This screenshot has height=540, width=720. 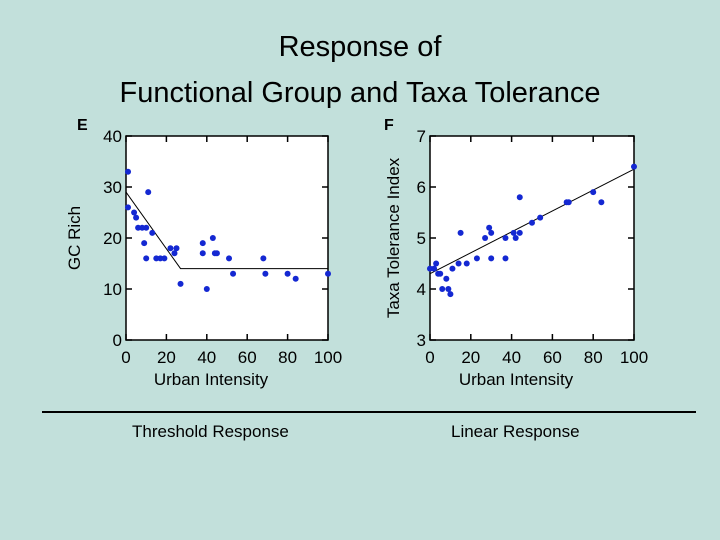 What do you see at coordinates (112, 187) in the screenshot?
I see `e-y-tick-label: 30` at bounding box center [112, 187].